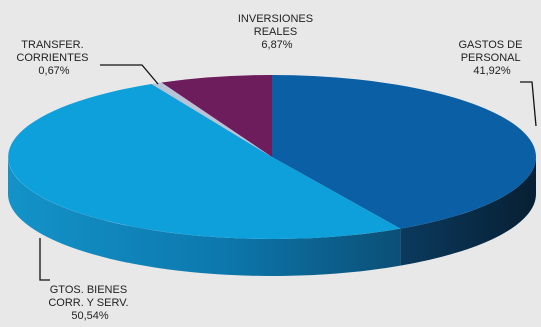 This screenshot has height=327, width=541. What do you see at coordinates (129, 74) in the screenshot?
I see `leader-line-transfer` at bounding box center [129, 74].